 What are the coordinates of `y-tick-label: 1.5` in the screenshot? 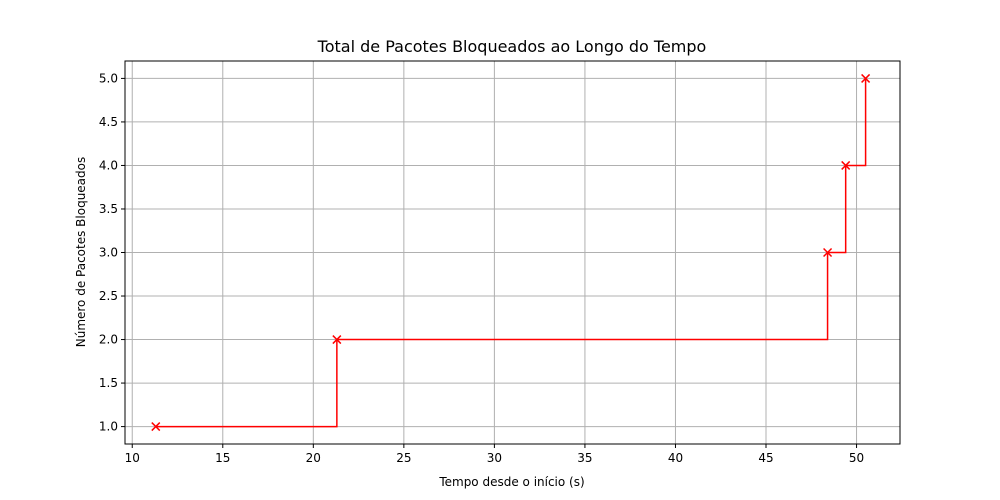 It's located at (108, 383).